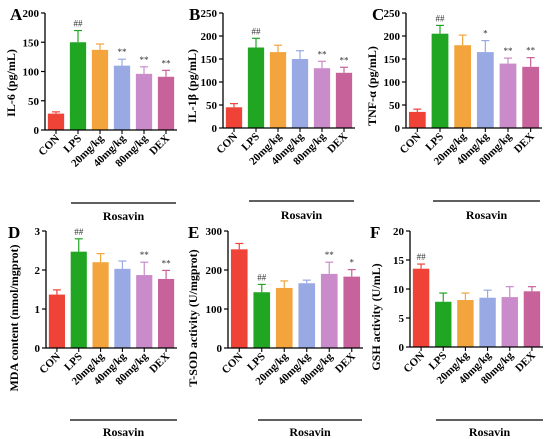 This screenshot has height=439, width=550. Describe the element at coordinates (376, 316) in the screenshot. I see `y-axis-title: GSH activity (U/mL)` at that location.